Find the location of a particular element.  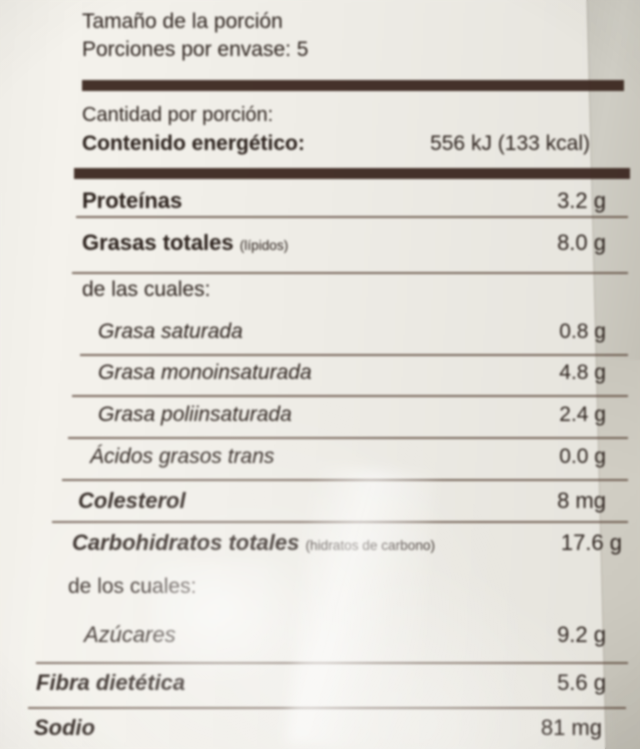

rule-above-colesterol is located at coordinates (340, 522).